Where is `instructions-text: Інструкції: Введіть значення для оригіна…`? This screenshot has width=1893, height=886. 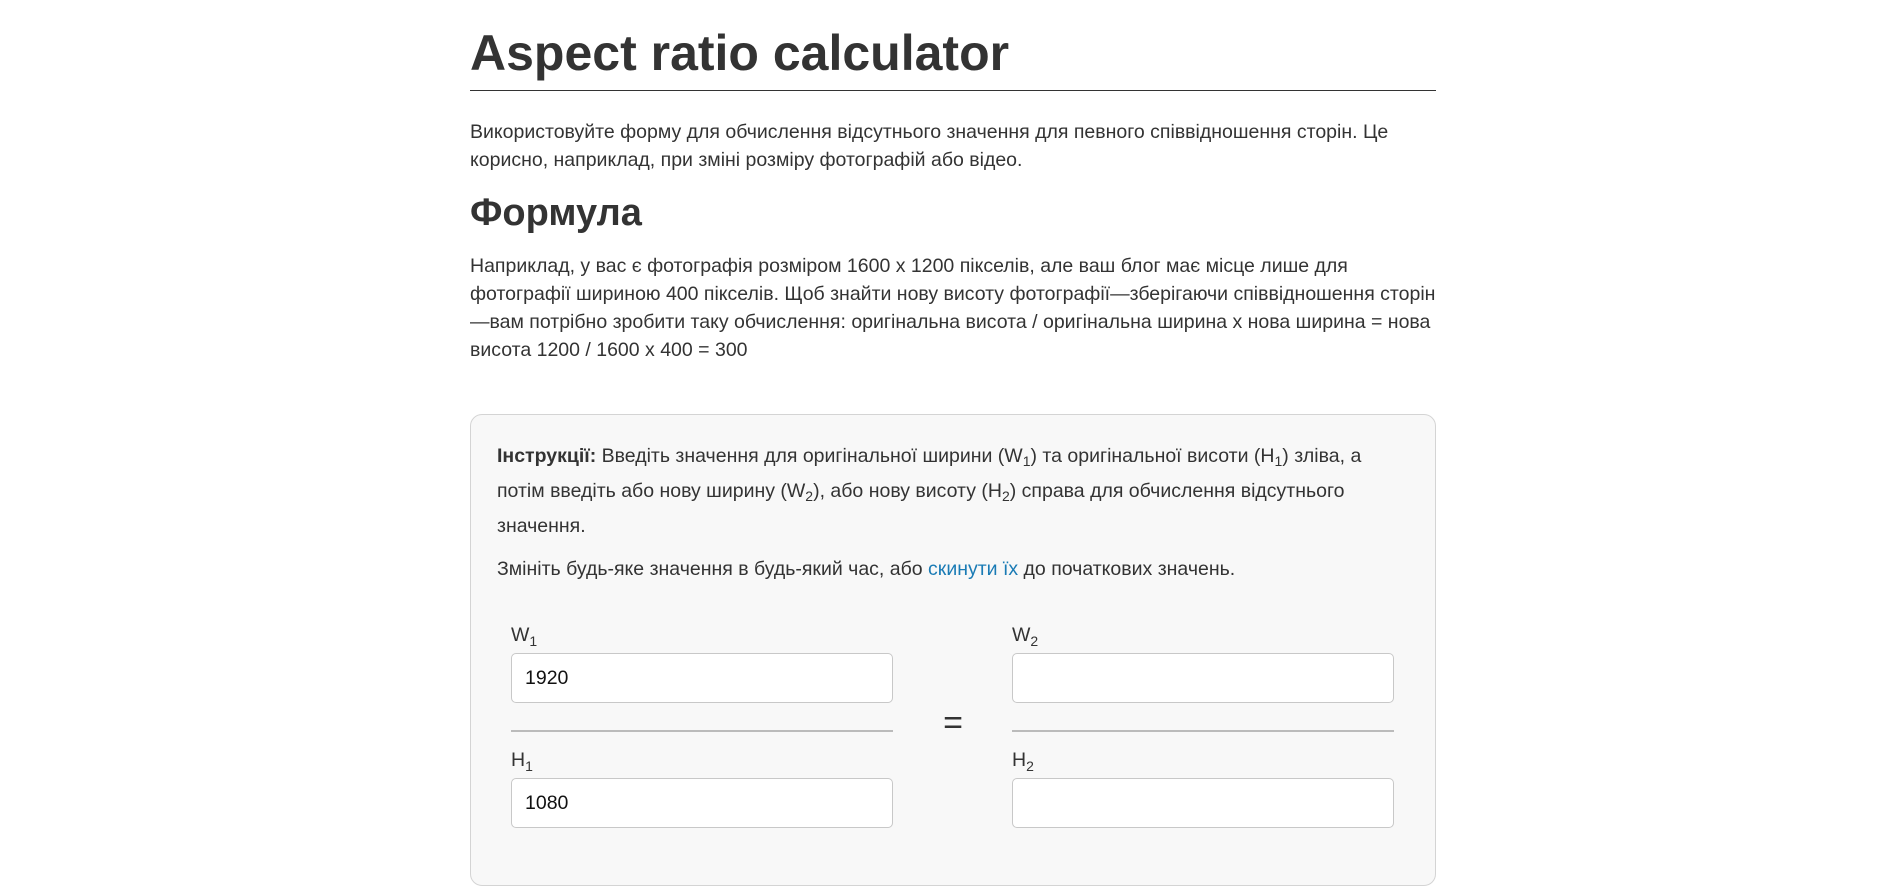 instructions-text: Інструкції: Введіть значення для оригіна… is located at coordinates (953, 491).